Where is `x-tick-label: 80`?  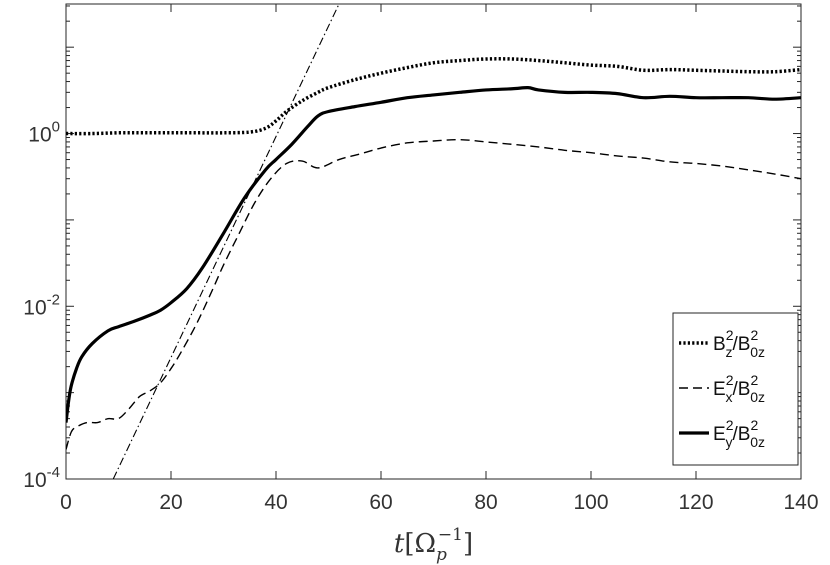 x-tick-label: 80 is located at coordinates (485, 502).